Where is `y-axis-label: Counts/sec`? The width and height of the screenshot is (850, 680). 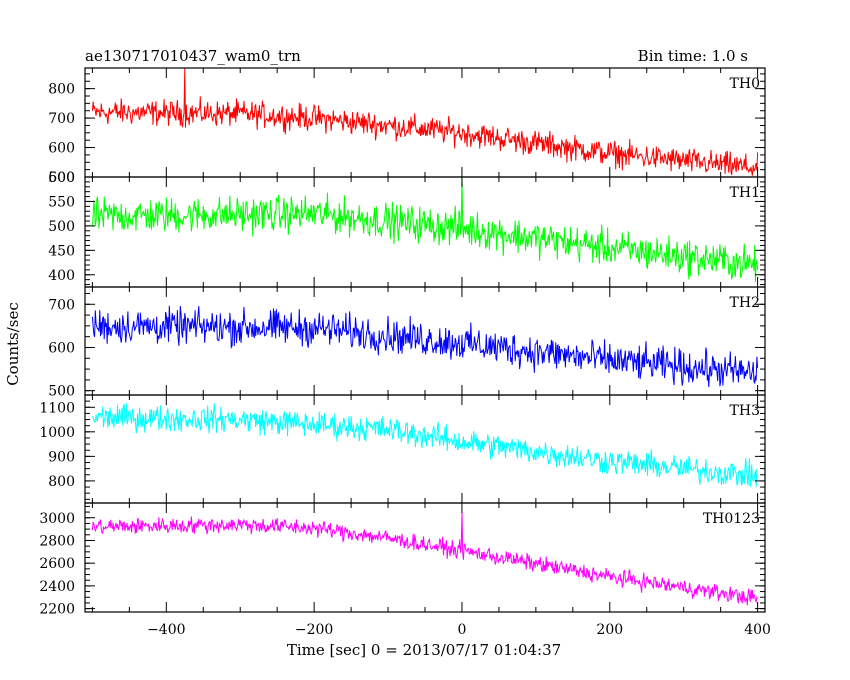 y-axis-label: Counts/sec is located at coordinates (13, 344).